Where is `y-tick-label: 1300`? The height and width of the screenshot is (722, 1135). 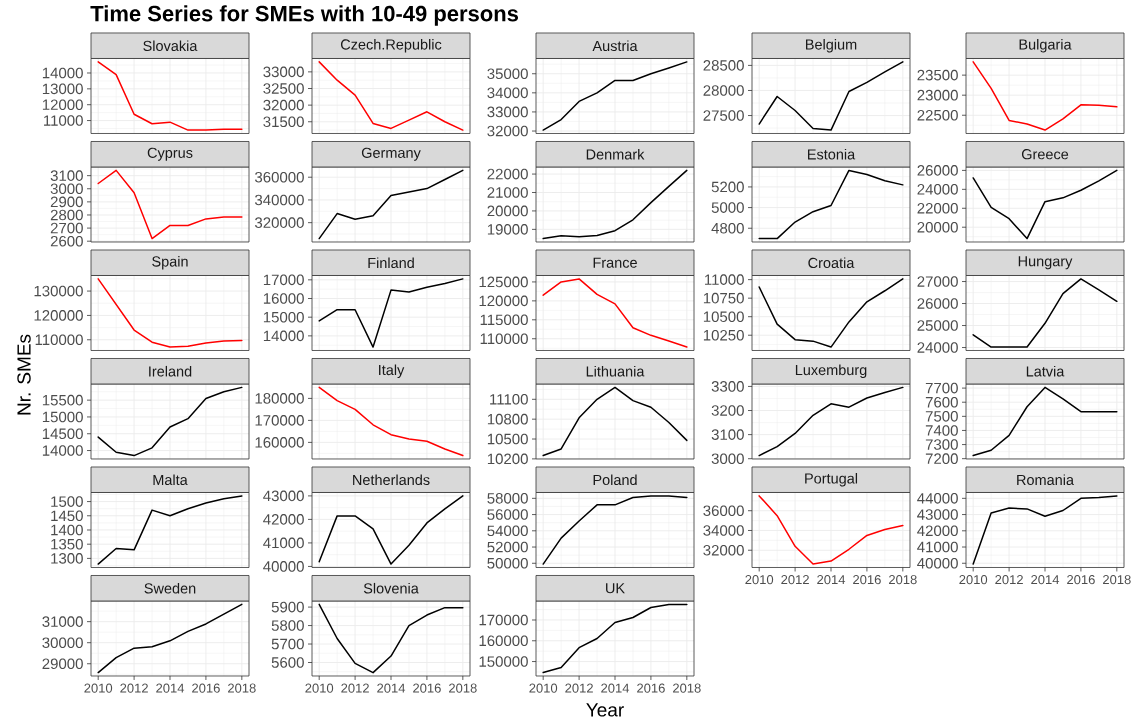
y-tick-label: 1300 is located at coordinates (67, 558).